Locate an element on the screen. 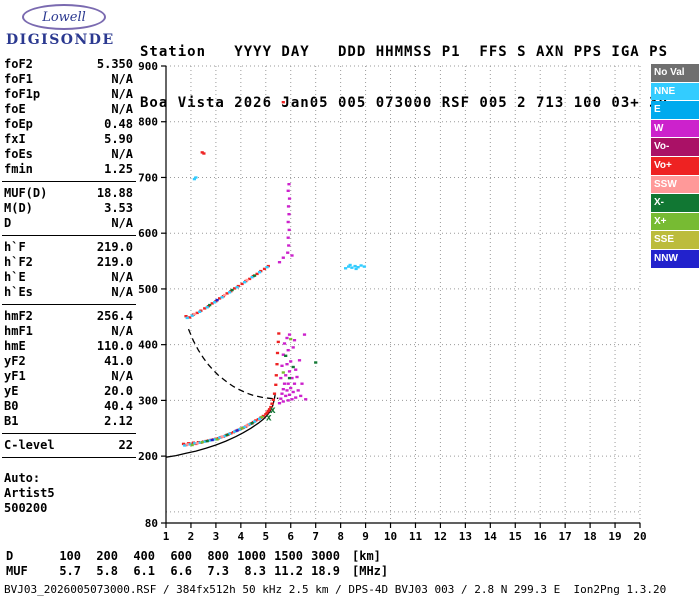 This screenshot has width=700, height=600. legend-item-ssw: SSW is located at coordinates (675, 184).